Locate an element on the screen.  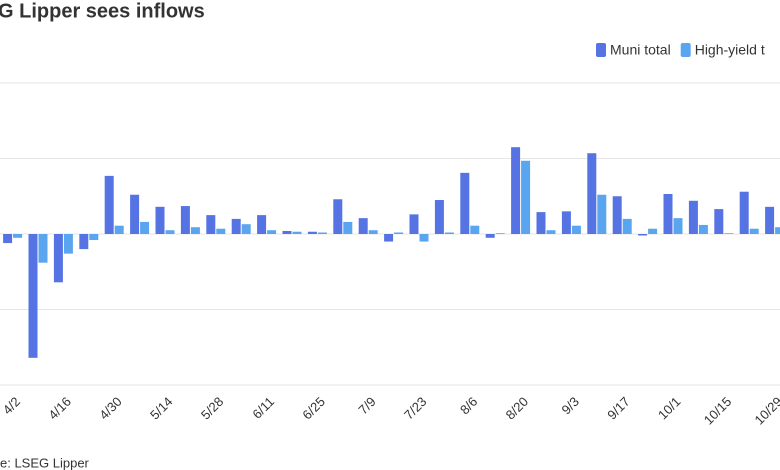
x-tick-label: 8/6 is located at coordinates (468, 405).